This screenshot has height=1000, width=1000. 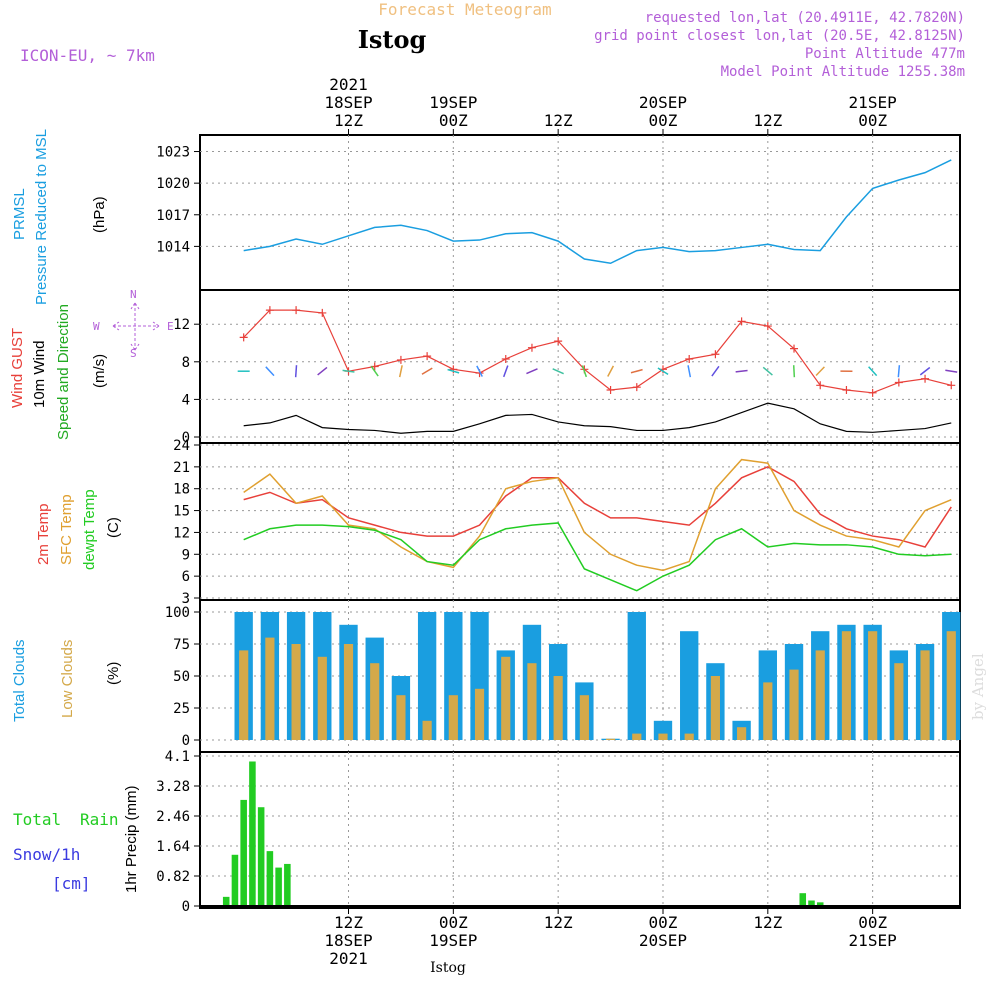 What do you see at coordinates (89, 529) in the screenshot?
I see `temp-dewpt-label: dewpt Temp` at bounding box center [89, 529].